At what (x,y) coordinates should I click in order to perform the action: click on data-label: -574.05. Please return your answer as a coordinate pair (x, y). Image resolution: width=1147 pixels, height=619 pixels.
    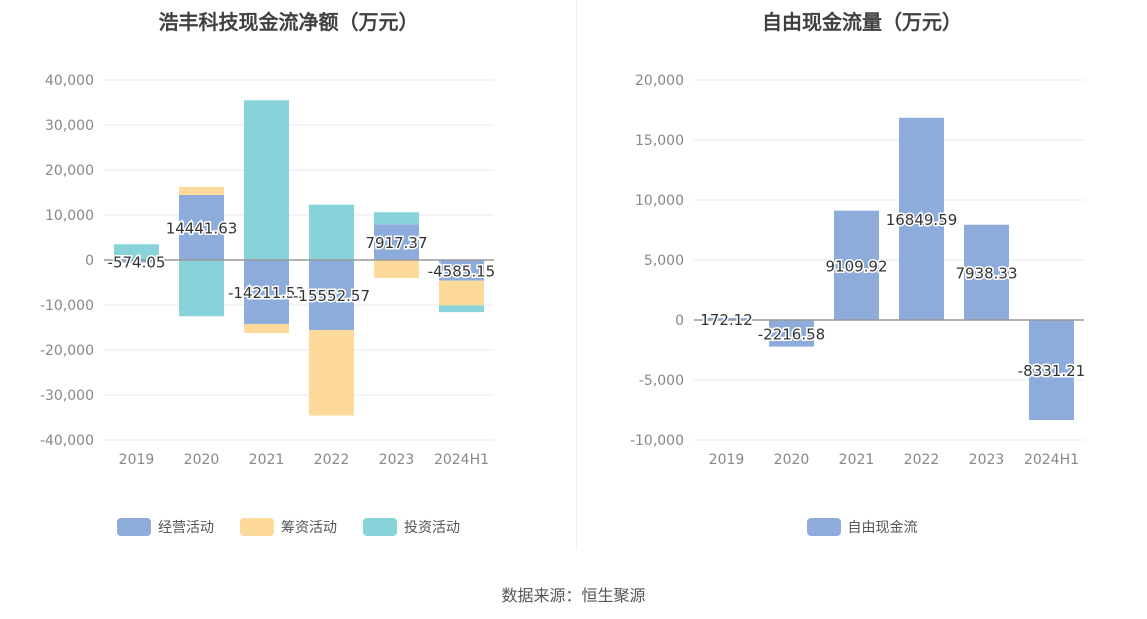
    Looking at the image, I should click on (137, 262).